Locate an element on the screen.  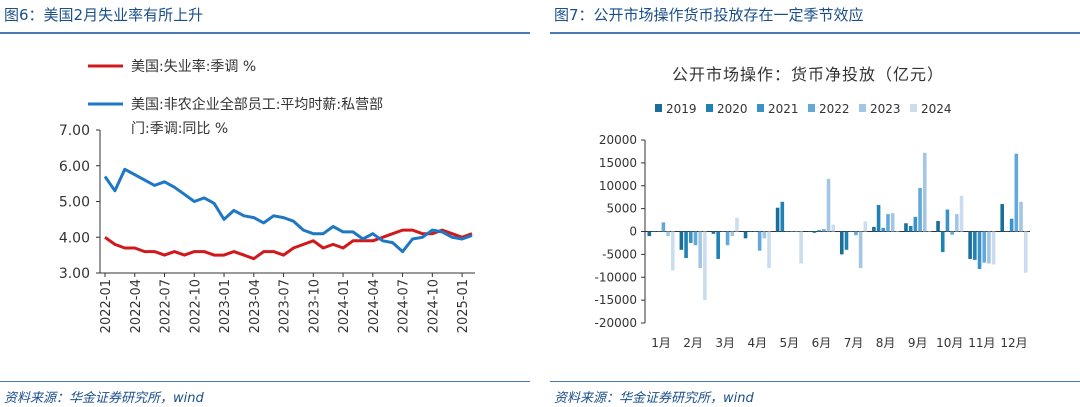
figure-7-title: 图7：公开市场操作货币投放存在一定季节效应 is located at coordinates (709, 15).